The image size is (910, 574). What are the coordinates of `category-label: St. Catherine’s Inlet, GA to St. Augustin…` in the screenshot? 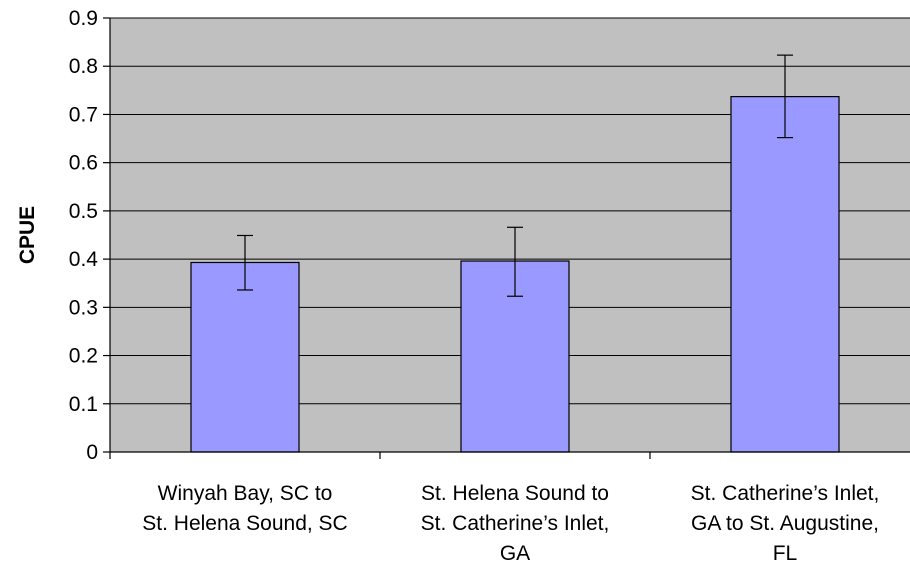 It's located at (785, 523).